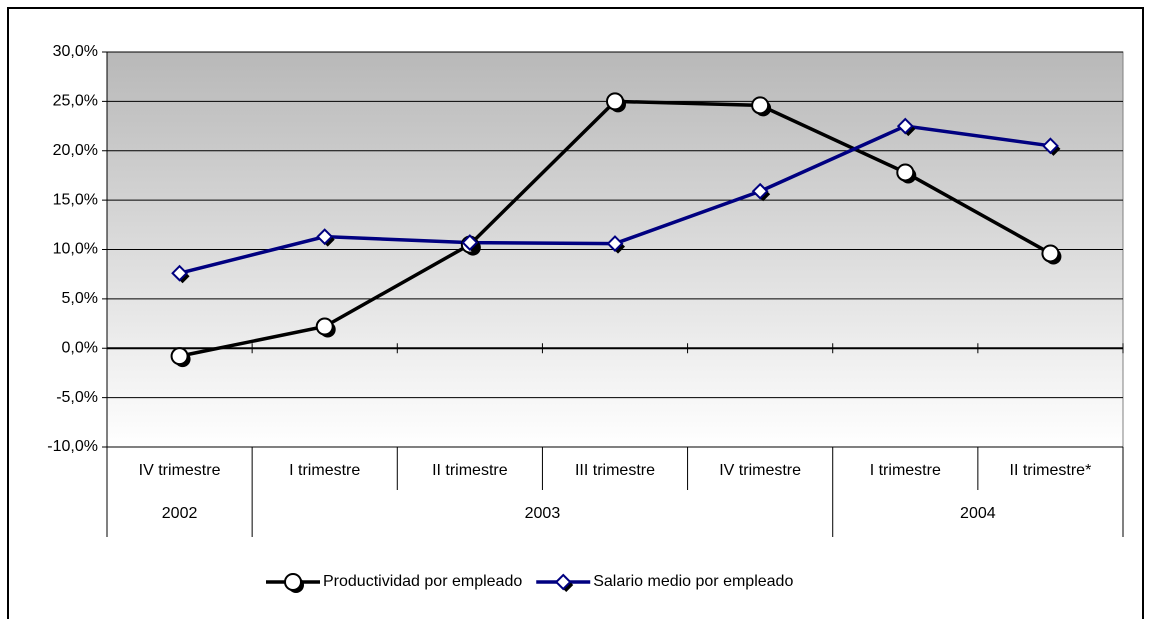 The image size is (1151, 619). Describe the element at coordinates (180, 513) in the screenshot. I see `group-label: 2002` at that location.